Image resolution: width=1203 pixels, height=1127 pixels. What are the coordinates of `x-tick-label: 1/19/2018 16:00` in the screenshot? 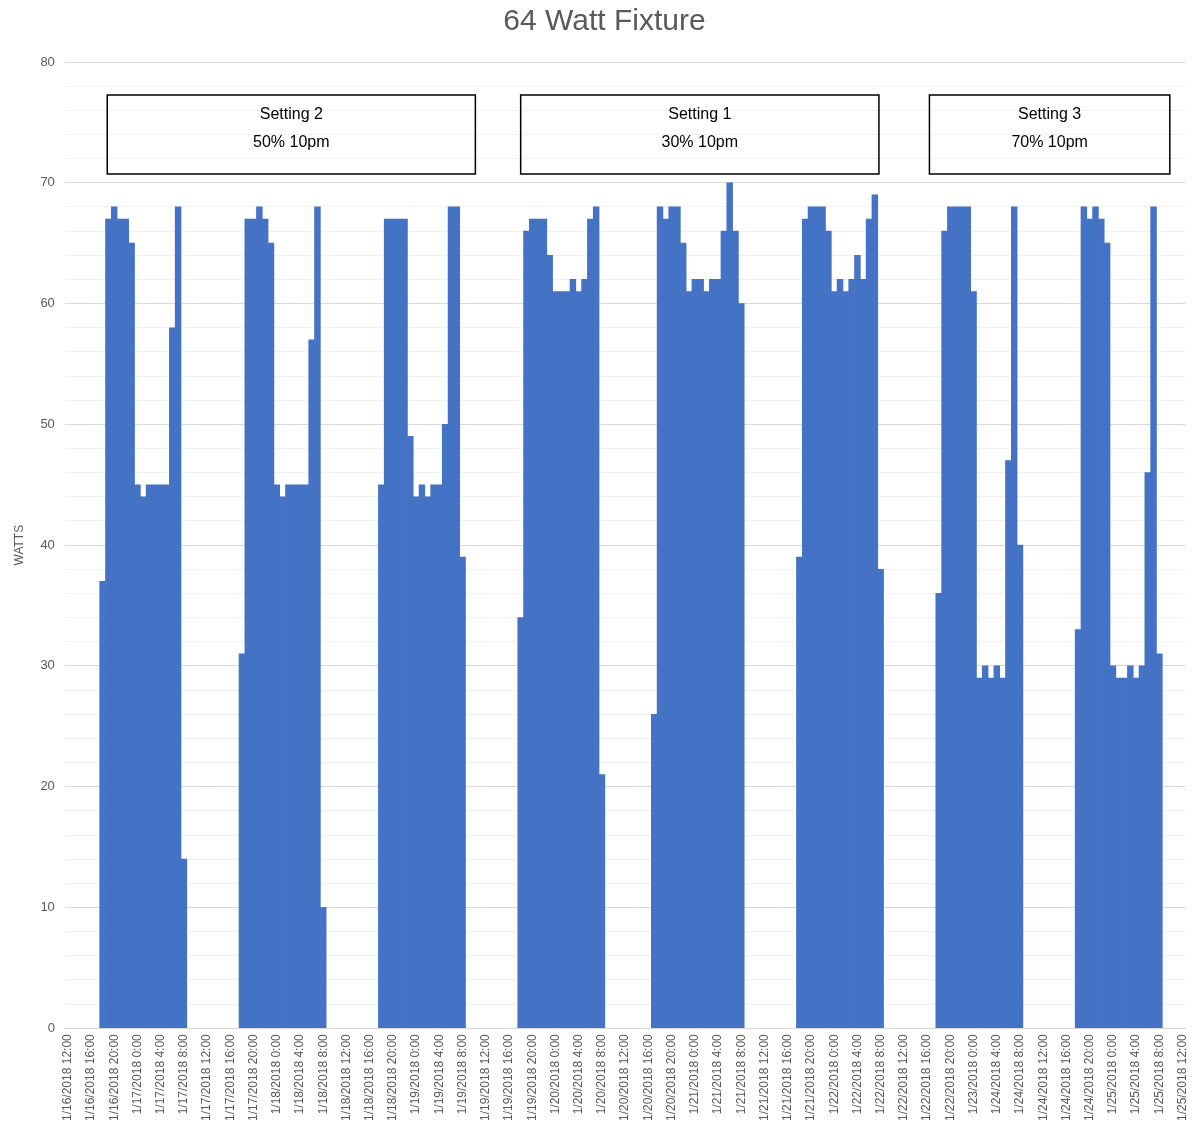 It's located at (508, 1077).